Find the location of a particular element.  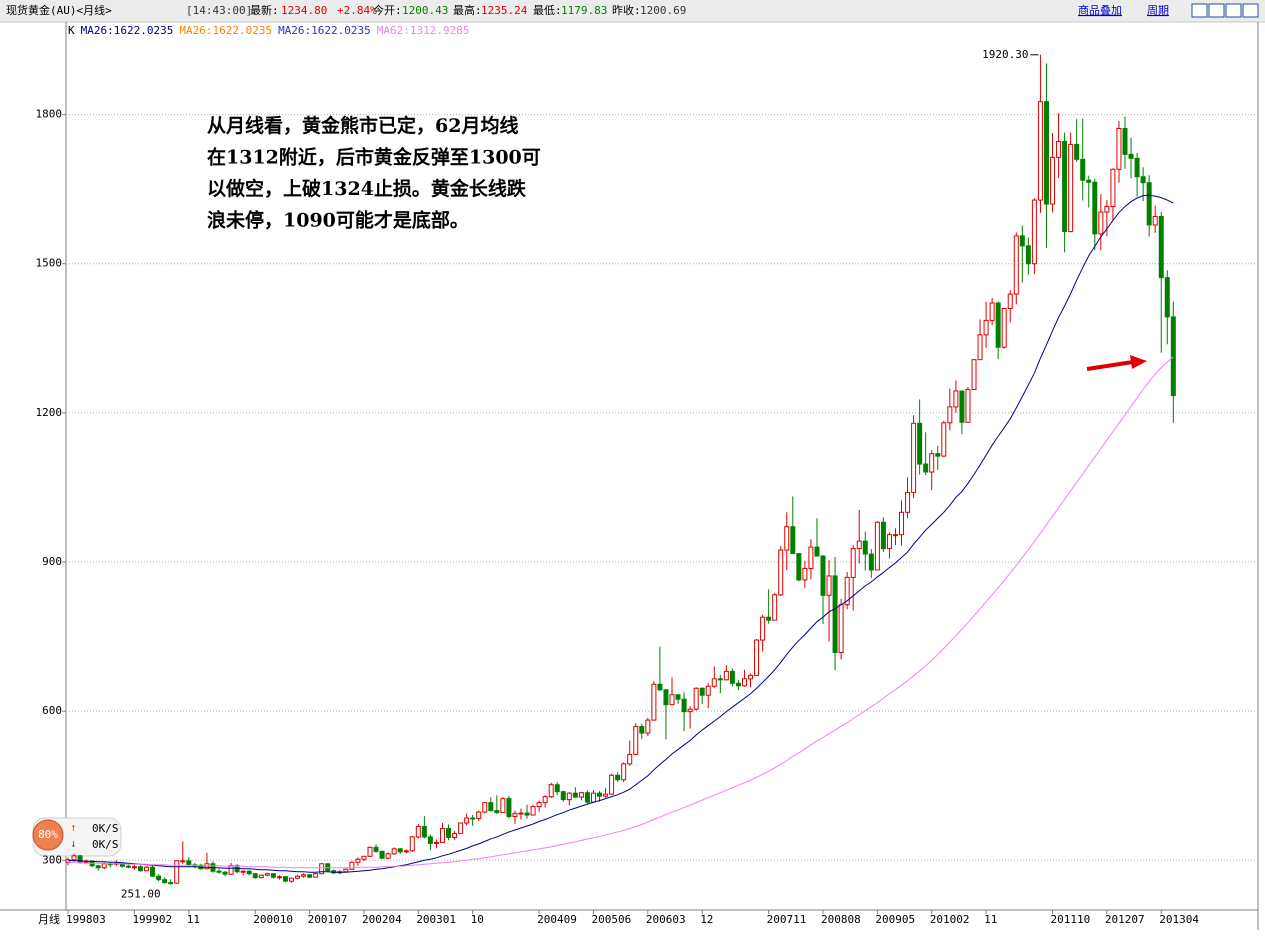

y-tick-label: 900 is located at coordinates (52, 561).